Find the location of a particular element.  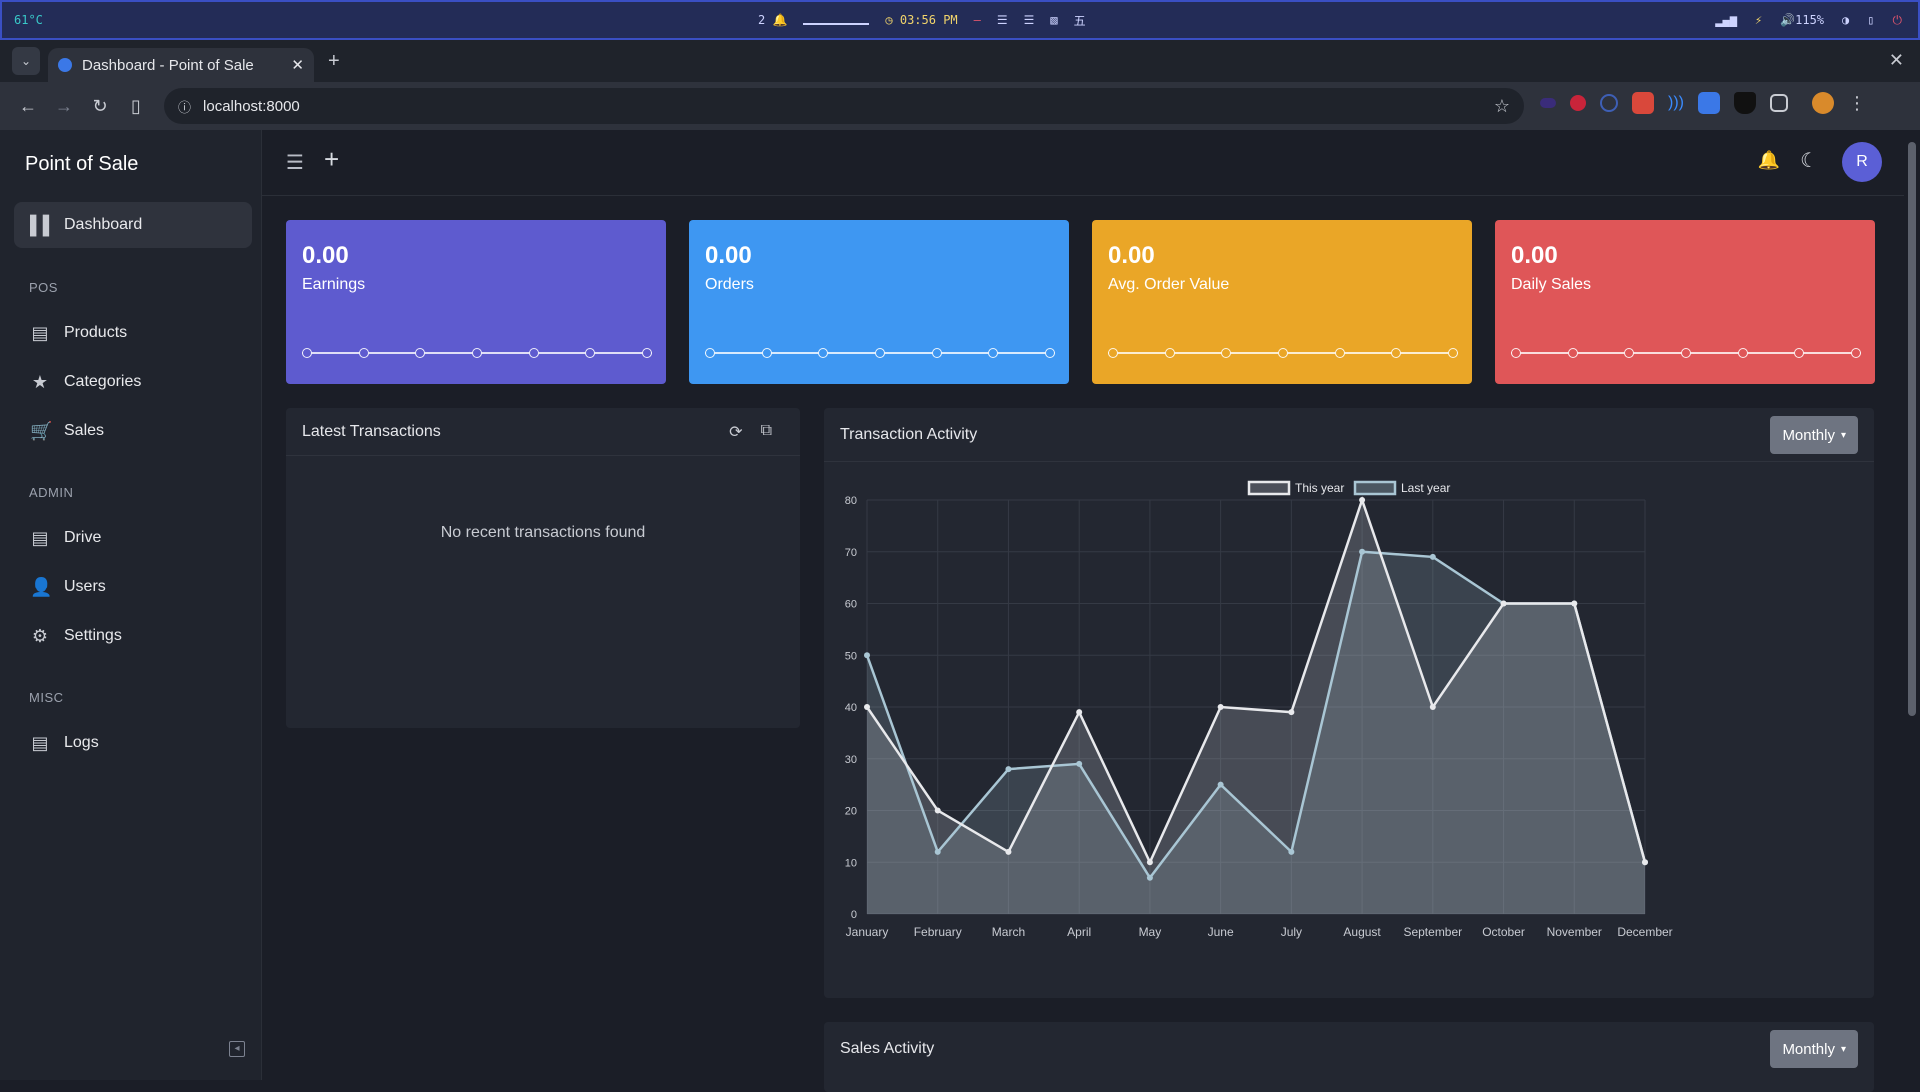

new-tab-button: + is located at coordinates (334, 60).